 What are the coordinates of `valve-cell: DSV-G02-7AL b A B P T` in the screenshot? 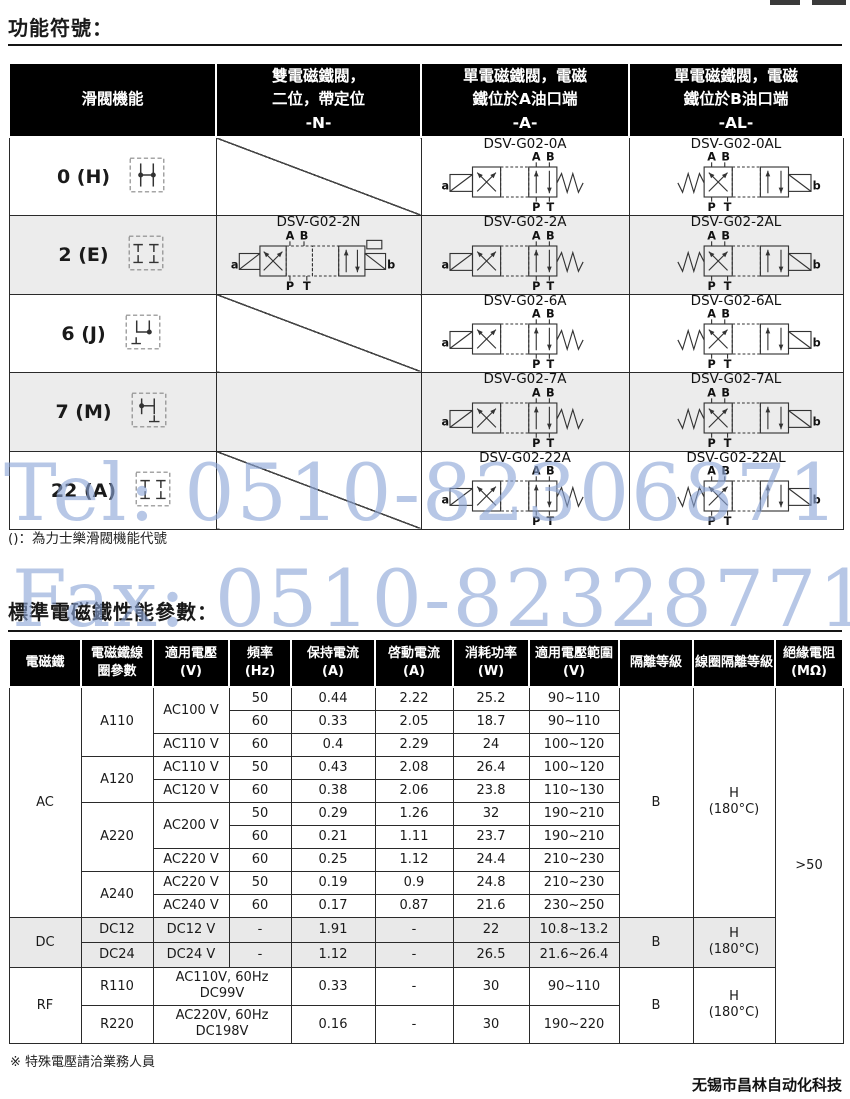 It's located at (736, 412).